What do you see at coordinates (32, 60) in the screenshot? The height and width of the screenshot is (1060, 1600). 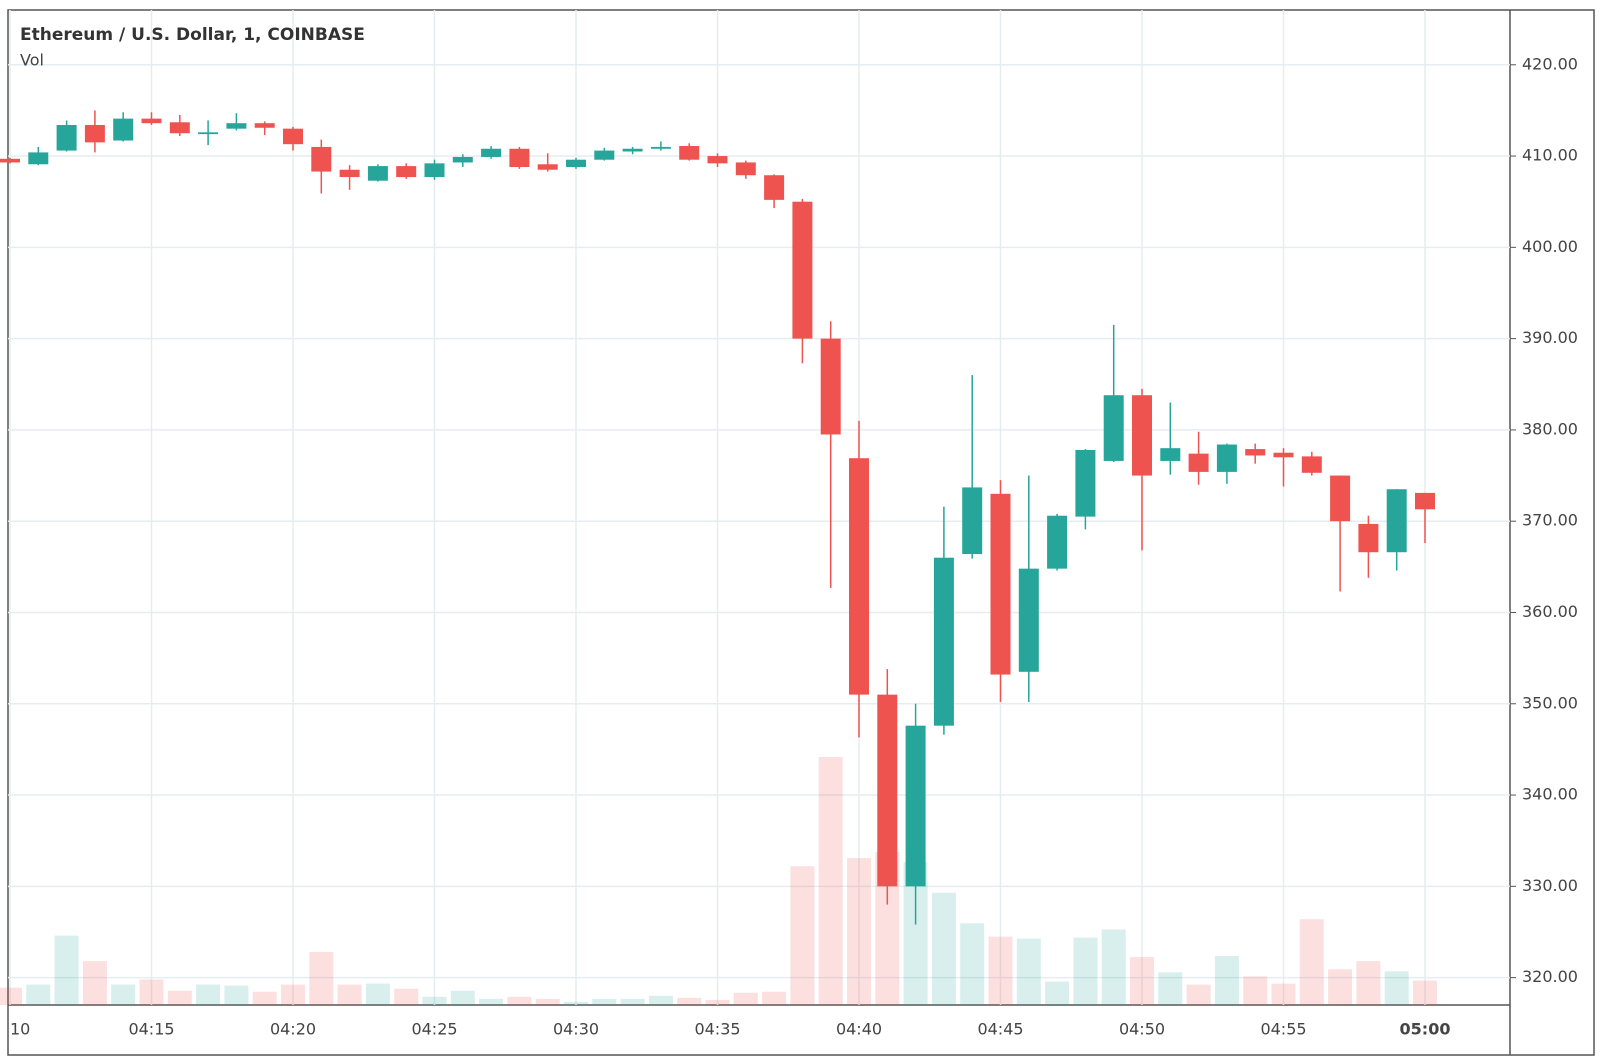 I see `volume-label: Vol` at bounding box center [32, 60].